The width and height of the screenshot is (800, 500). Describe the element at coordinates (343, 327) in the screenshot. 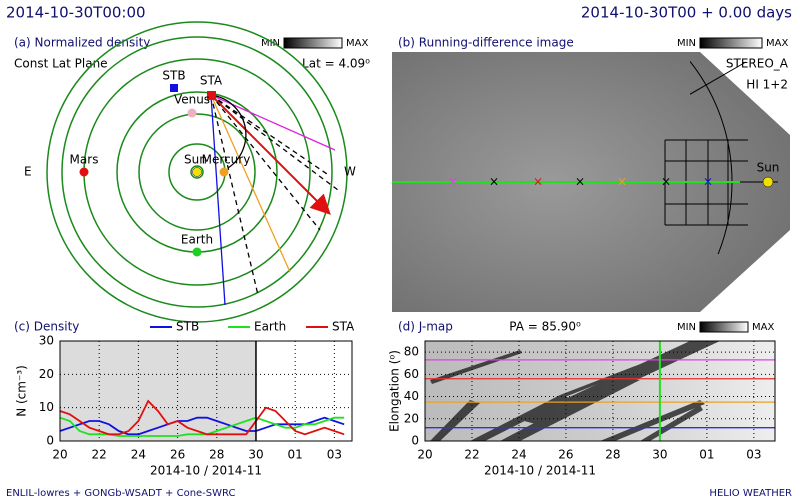

I see `legend-label: STA` at that location.